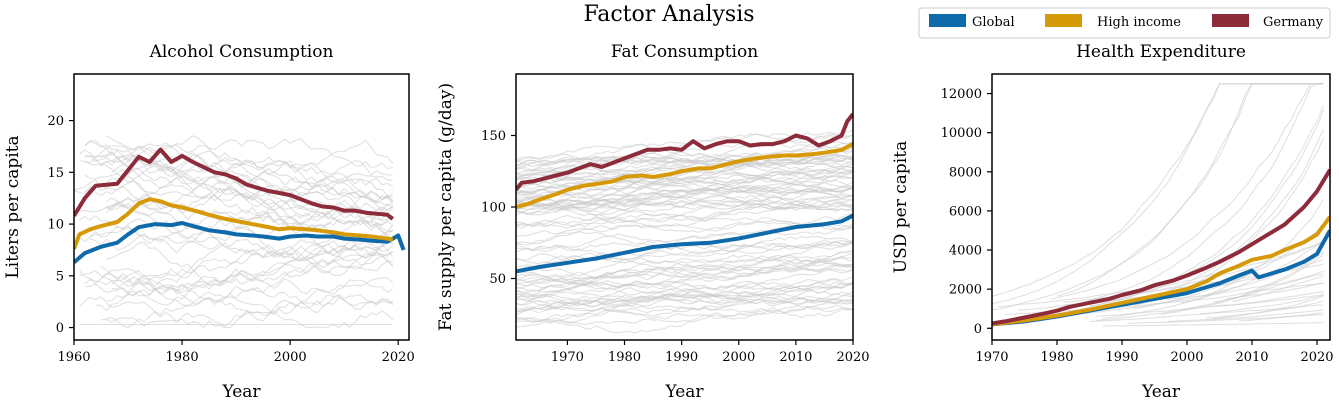 The height and width of the screenshot is (405, 1339). I want to click on panel-0-series-germany, so click(234, 184).